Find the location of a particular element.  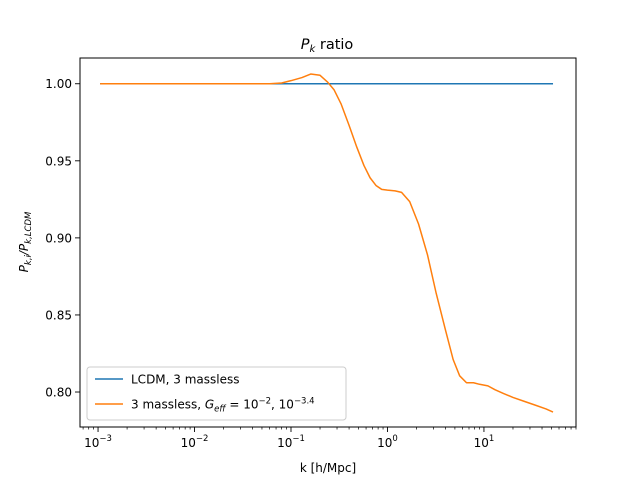

y-axis-label: Pk,i/Pk,LCDM is located at coordinates (25, 241).